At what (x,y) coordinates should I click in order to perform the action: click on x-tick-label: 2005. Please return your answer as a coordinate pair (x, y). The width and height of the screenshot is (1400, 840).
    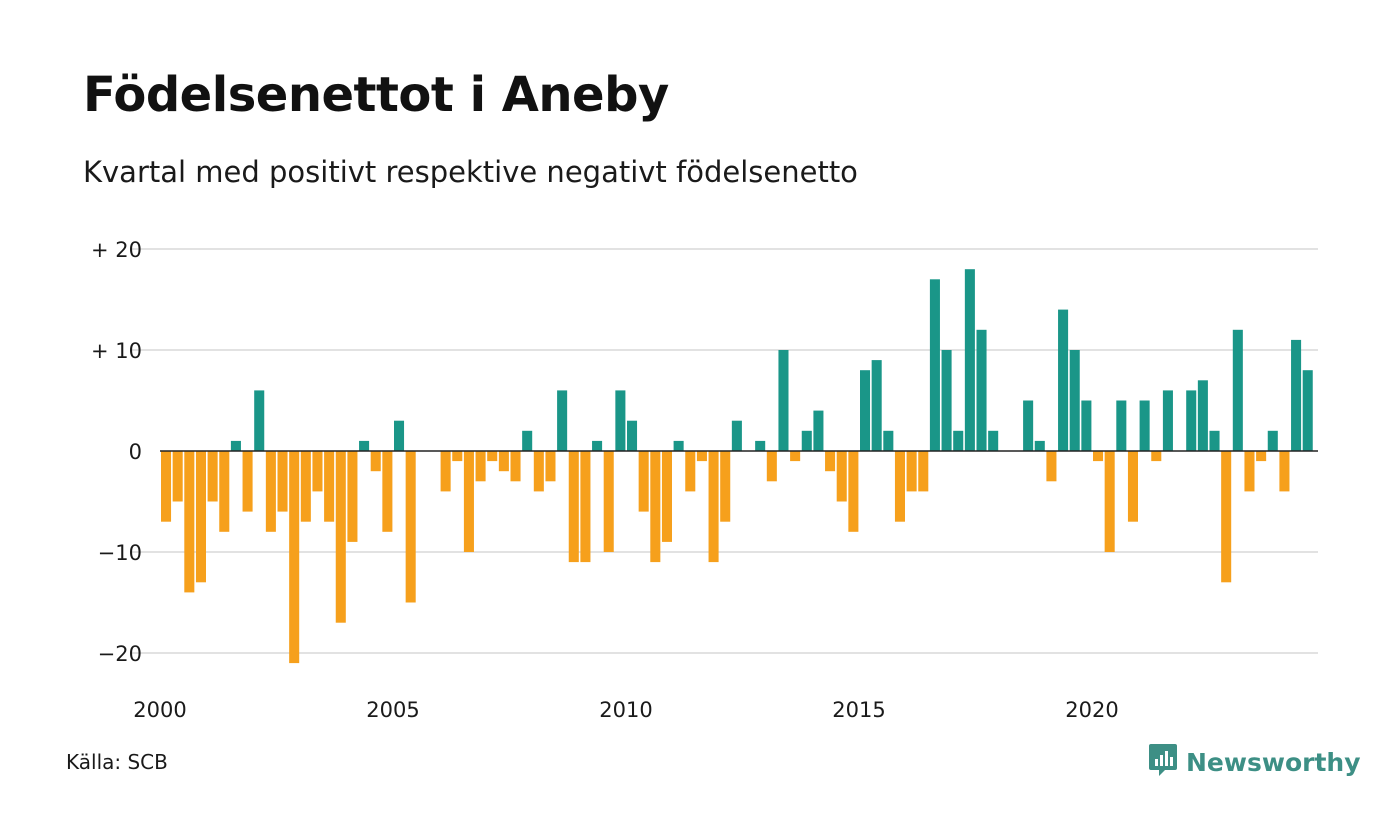
    Looking at the image, I should click on (392, 710).